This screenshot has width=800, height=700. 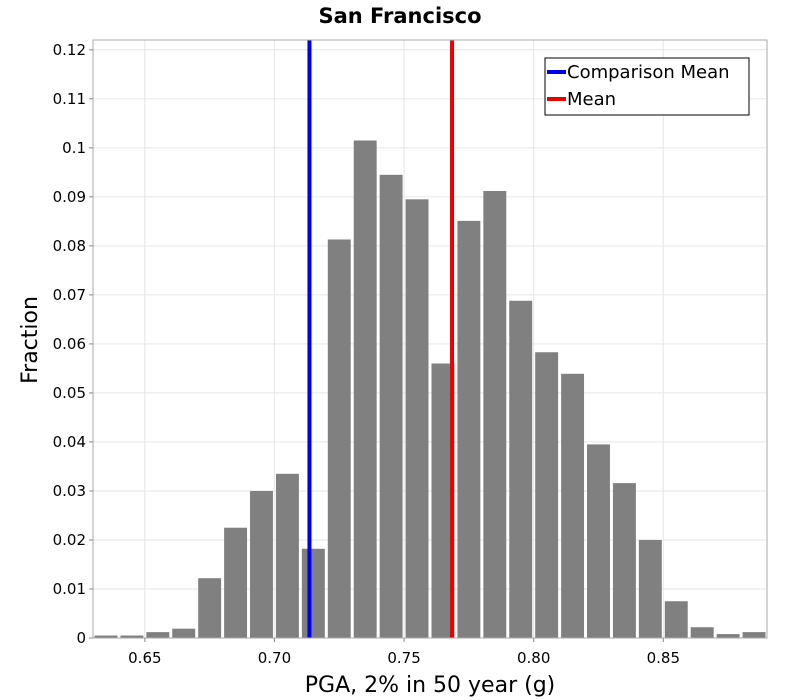 What do you see at coordinates (69, 393) in the screenshot?
I see `y-tick-label: 0.05` at bounding box center [69, 393].